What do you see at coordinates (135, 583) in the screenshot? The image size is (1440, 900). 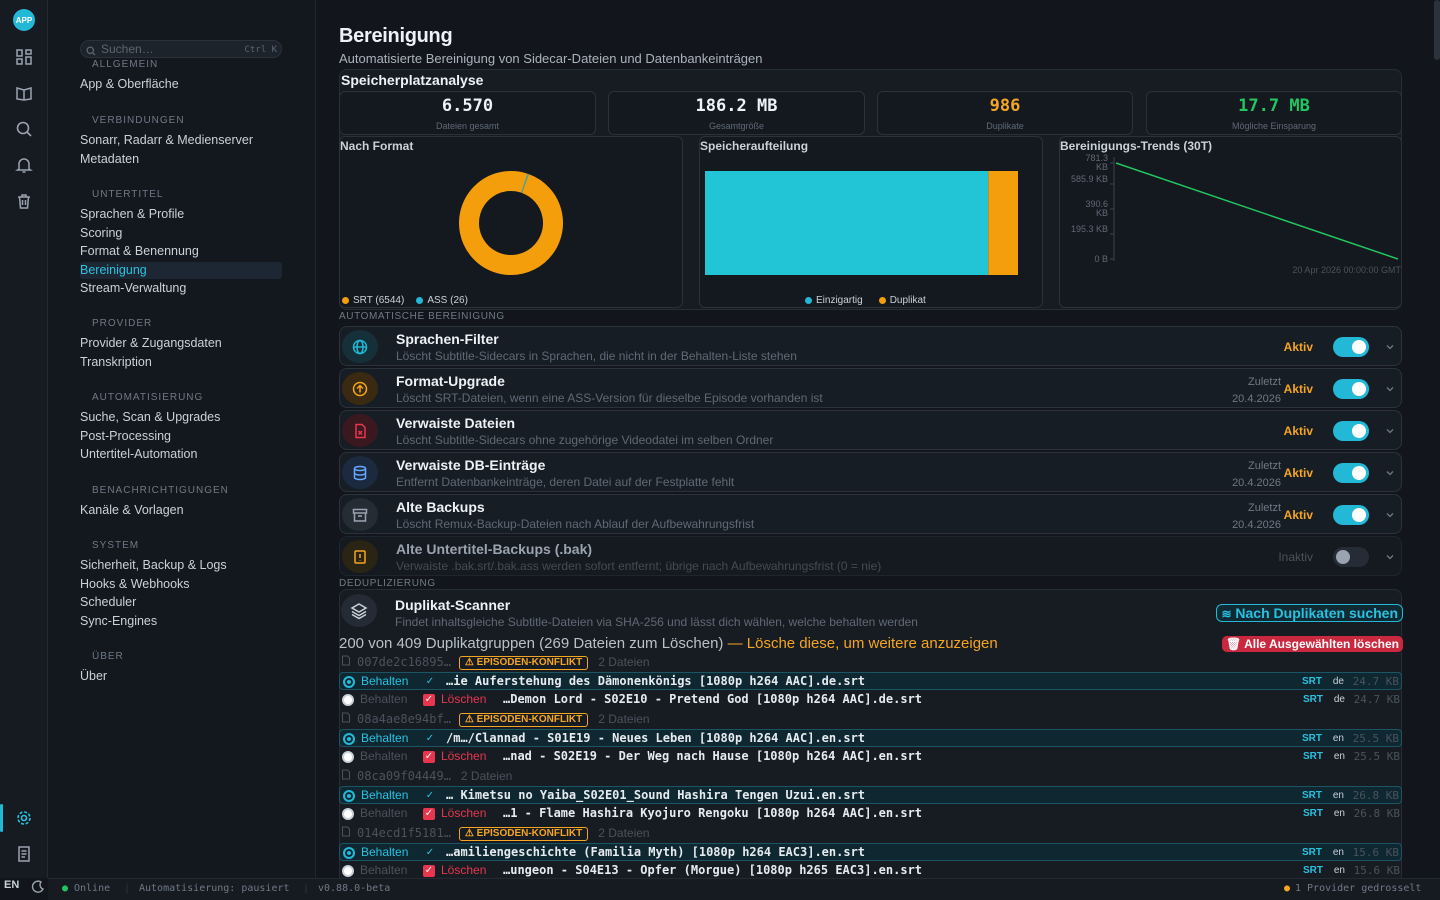 I see `sidebar-item: Hooks & Webhooks` at bounding box center [135, 583].